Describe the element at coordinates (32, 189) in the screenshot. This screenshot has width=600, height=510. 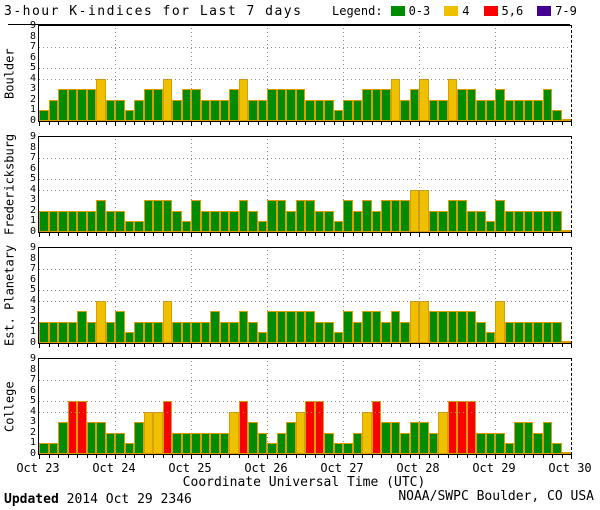
I see `y-axis-tick-label: 4` at that location.